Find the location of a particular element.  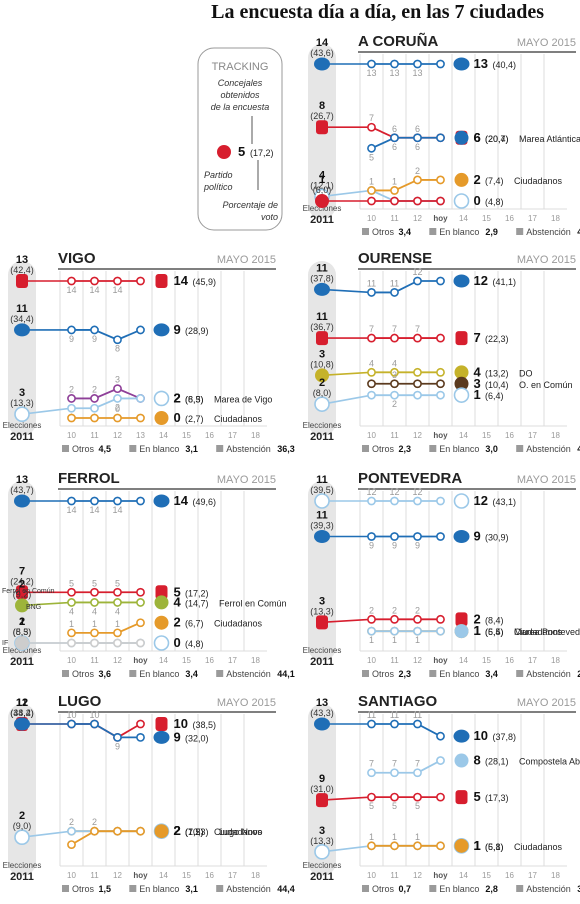

point-label-vigo-pp-1: 9 is located at coordinates (94, 339).